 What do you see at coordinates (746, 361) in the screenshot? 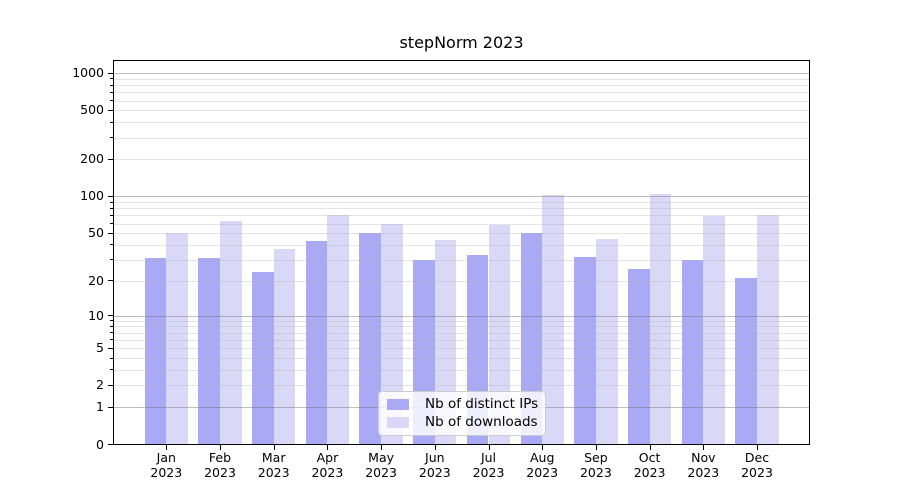
I see `bar-nb-of-distinct-ips-dec-2023` at bounding box center [746, 361].